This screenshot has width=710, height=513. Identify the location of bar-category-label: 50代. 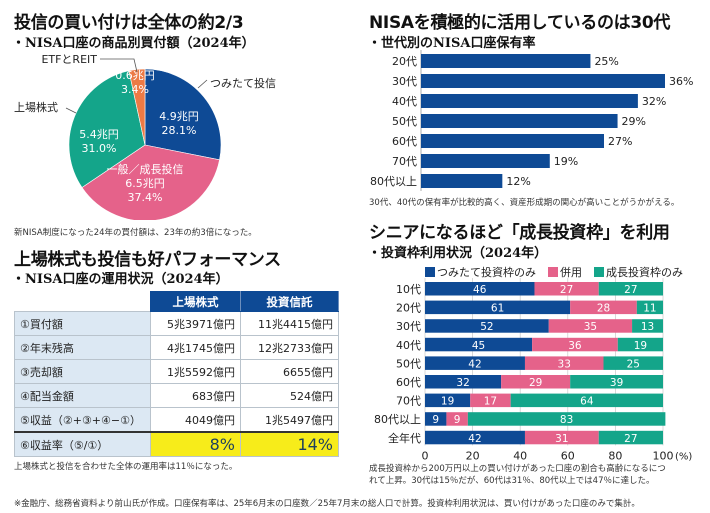
(404, 121).